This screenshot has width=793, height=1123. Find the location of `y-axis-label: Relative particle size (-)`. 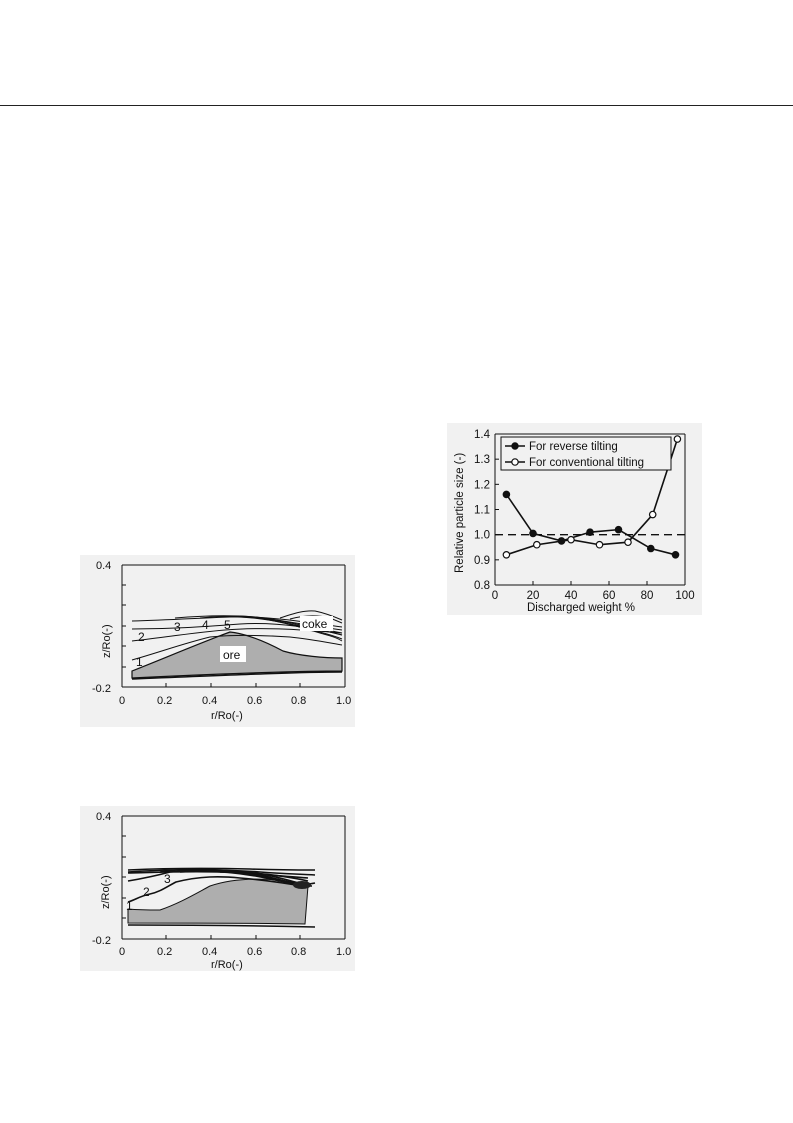

y-axis-label: Relative particle size (-) is located at coordinates (460, 513).